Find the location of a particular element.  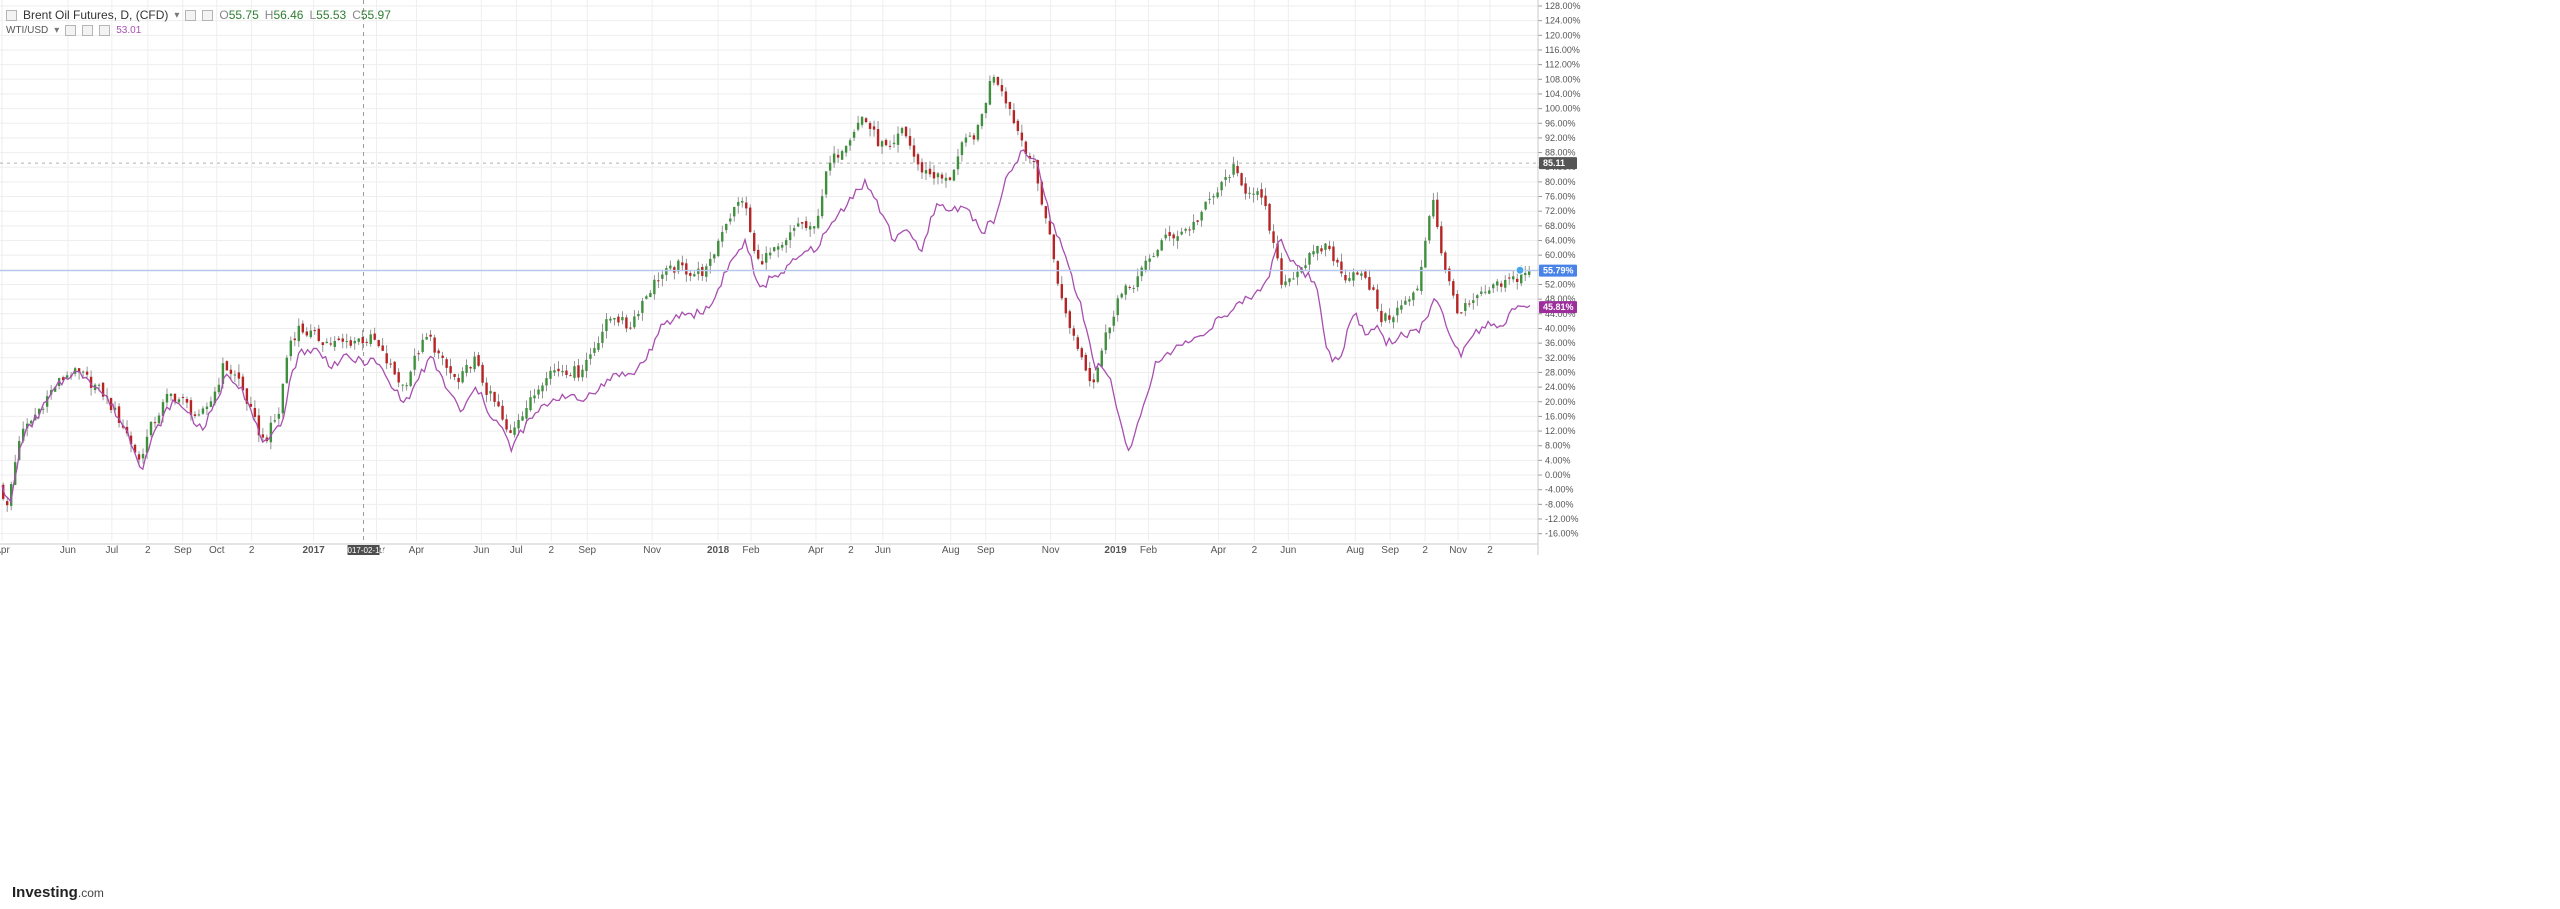

y-tick-label: 8.00% is located at coordinates (1558, 446).